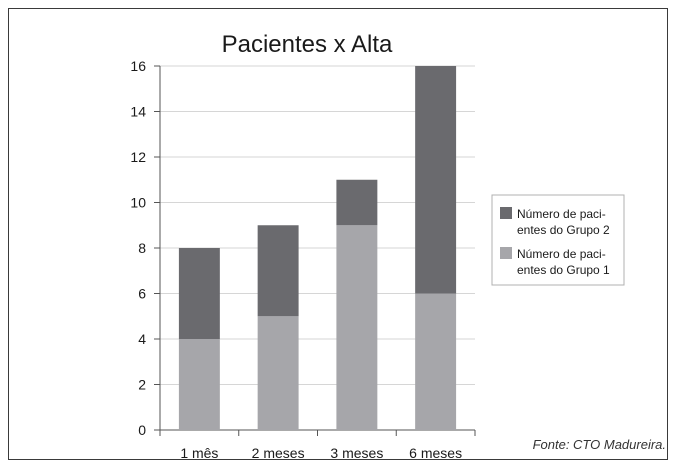 Image resolution: width=678 pixels, height=468 pixels. What do you see at coordinates (142, 248) in the screenshot?
I see `y-tick-label: 8` at bounding box center [142, 248].